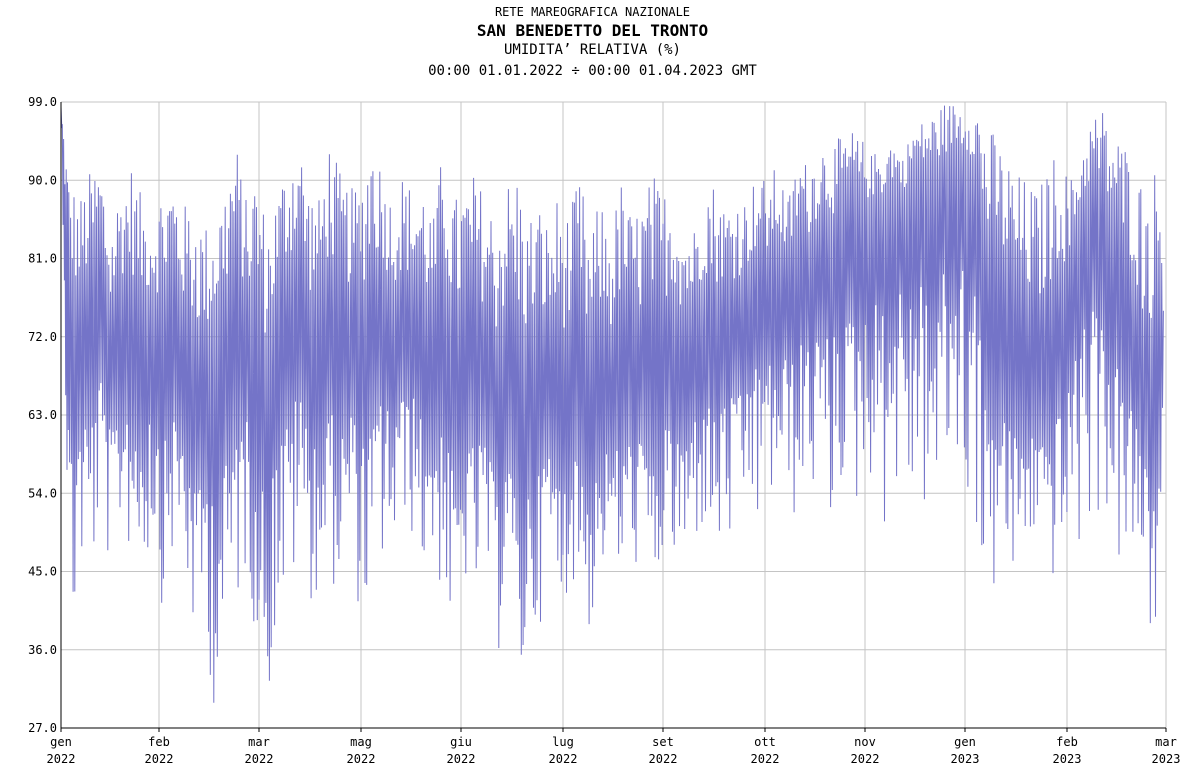  Describe the element at coordinates (563, 742) in the screenshot. I see `x-tick-month: lug` at that location.